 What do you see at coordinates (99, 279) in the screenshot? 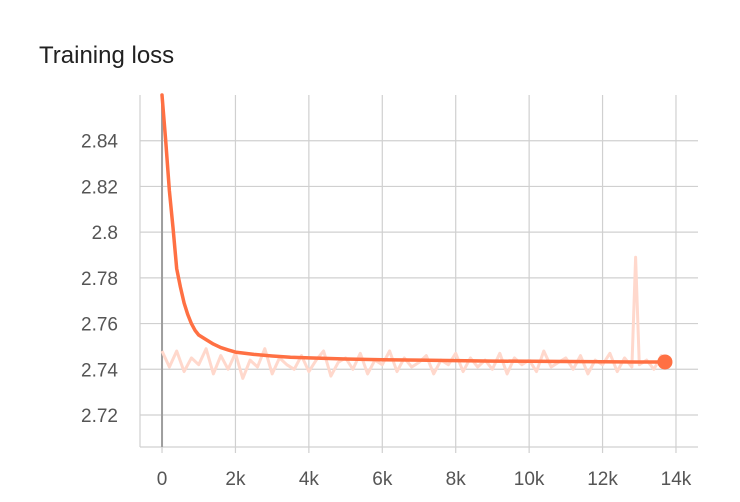
I see `y-tick-label: 2.78` at bounding box center [99, 279].